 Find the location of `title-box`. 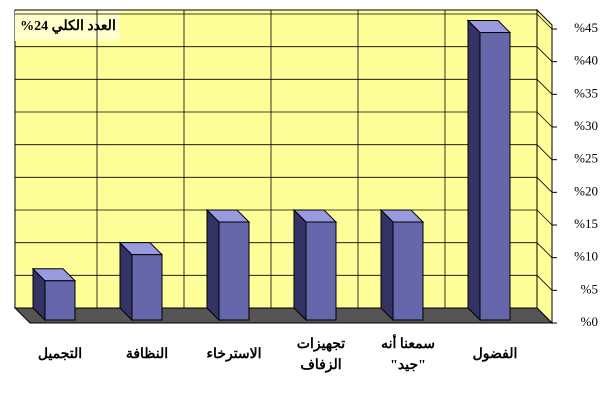

title-box is located at coordinates (67, 26).